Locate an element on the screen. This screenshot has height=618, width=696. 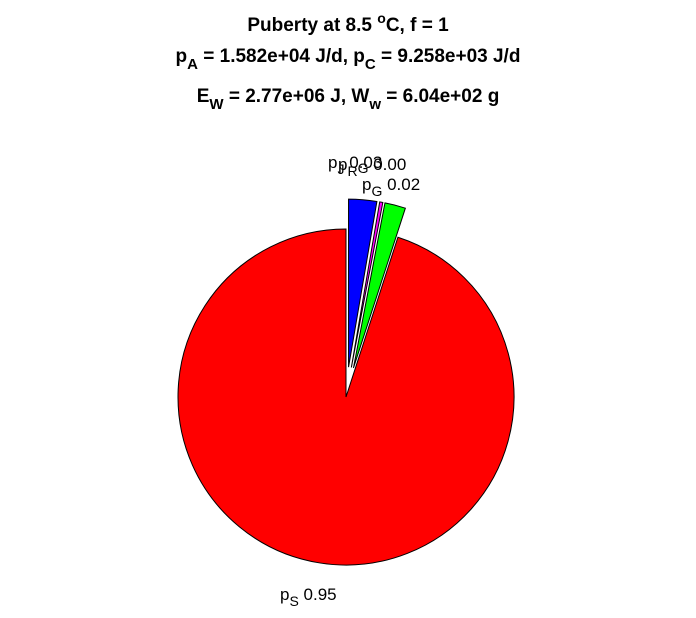
slice-label-pJ: pJ 0.03 is located at coordinates (355, 165).